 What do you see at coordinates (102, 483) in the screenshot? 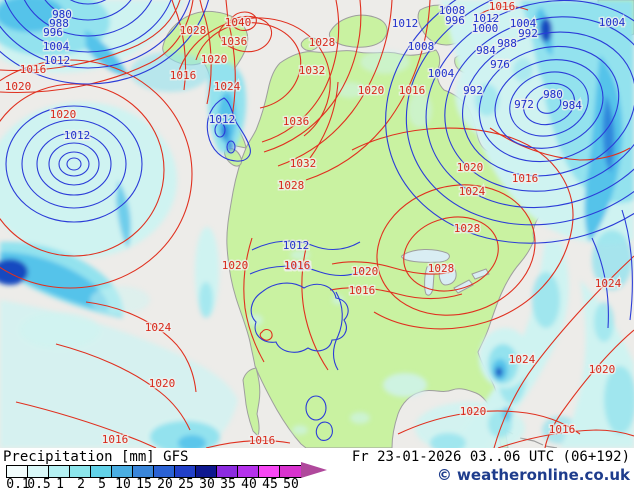
I see `scale-value: 5` at bounding box center [102, 483].